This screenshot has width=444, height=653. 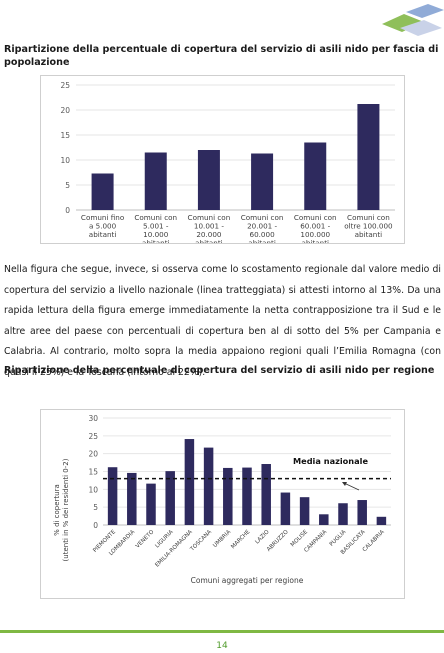 I want to click on reference-arrowhead-icon, so click(x=344, y=484).